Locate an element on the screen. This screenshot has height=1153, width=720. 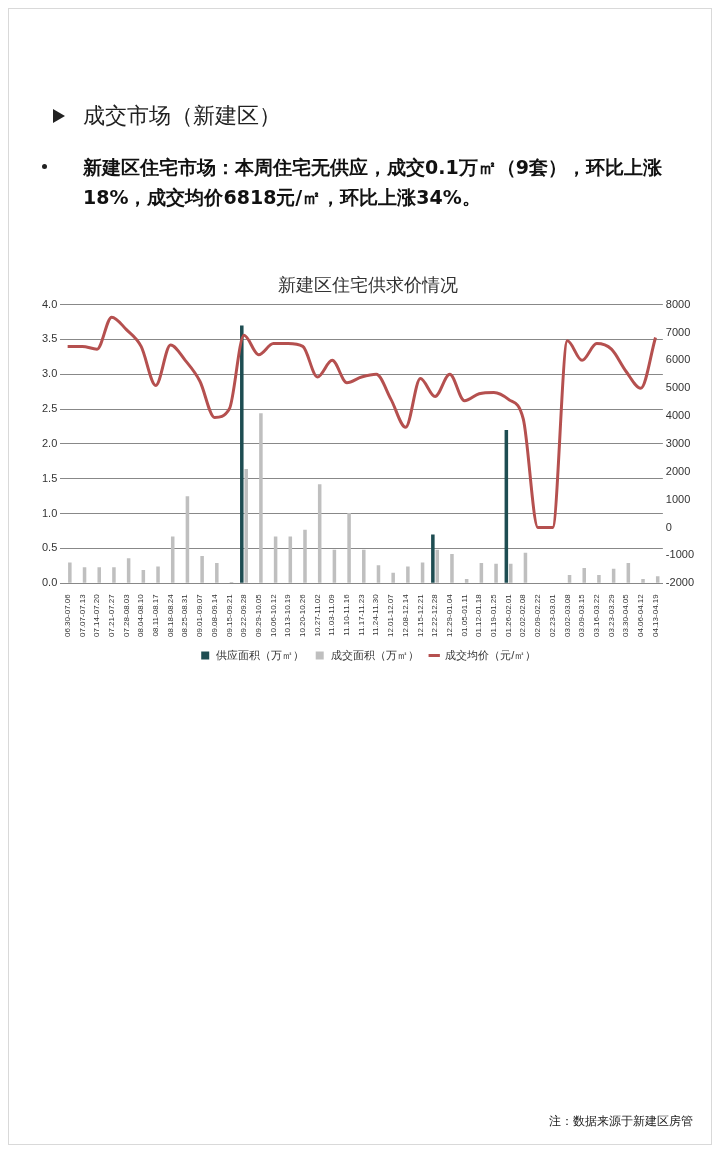
x-tick-label: 10.20-10.26 is located at coordinates (302, 615).